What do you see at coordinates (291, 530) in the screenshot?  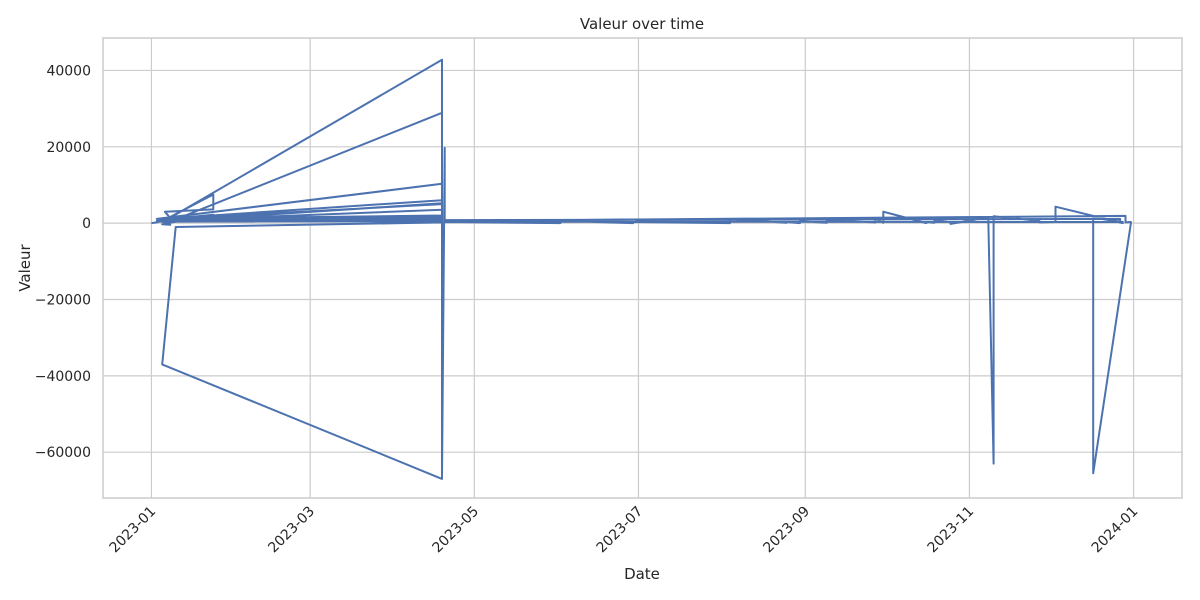 I see `x-tick-label: 2023-03` at bounding box center [291, 530].